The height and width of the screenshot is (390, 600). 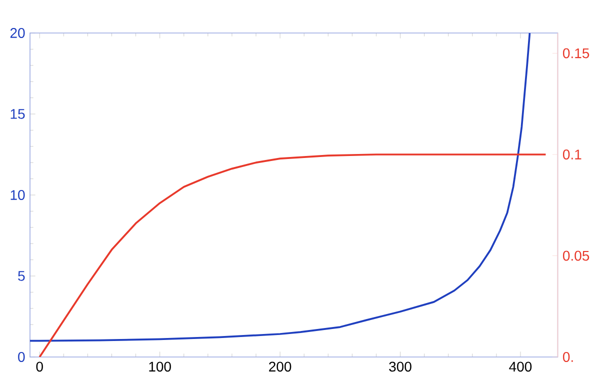 What do you see at coordinates (572, 155) in the screenshot?
I see `y2-tick-label: 0.1` at bounding box center [572, 155].